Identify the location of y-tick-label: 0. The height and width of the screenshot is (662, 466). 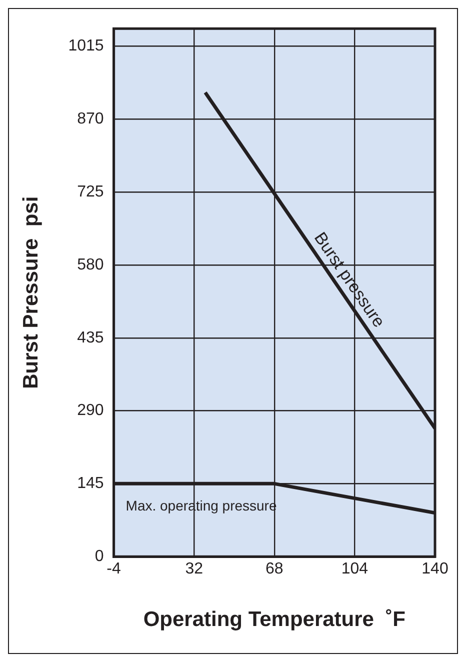
(99, 557).